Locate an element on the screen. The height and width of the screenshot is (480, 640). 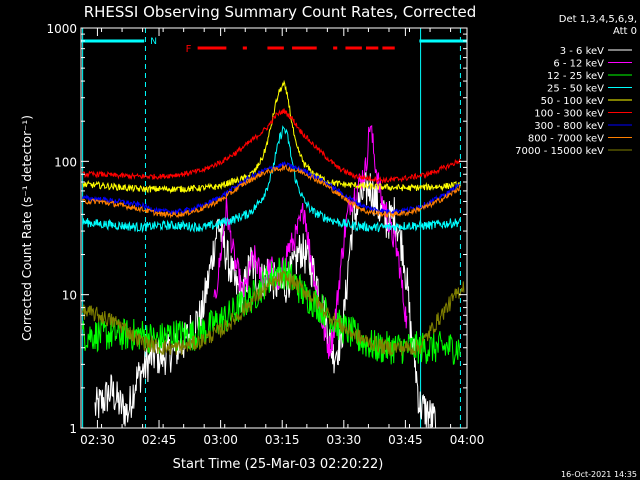
legend-label: 300 - 800 keV is located at coordinates (569, 126).